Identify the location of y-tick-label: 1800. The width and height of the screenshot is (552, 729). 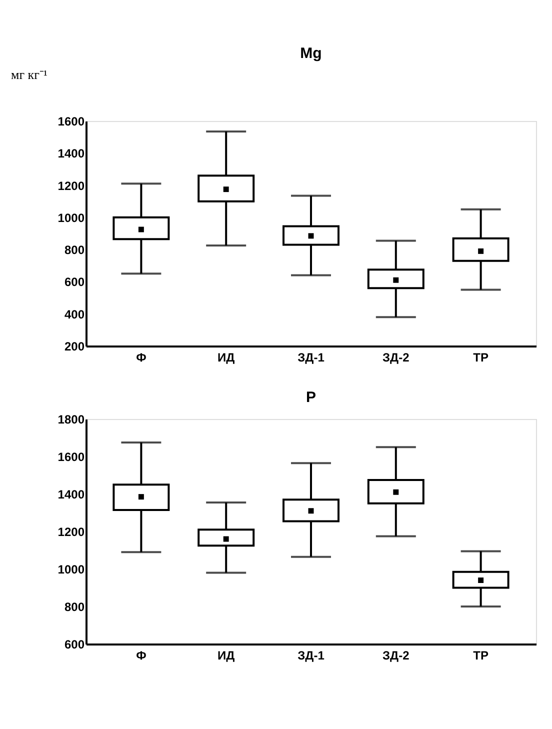
(71, 419).